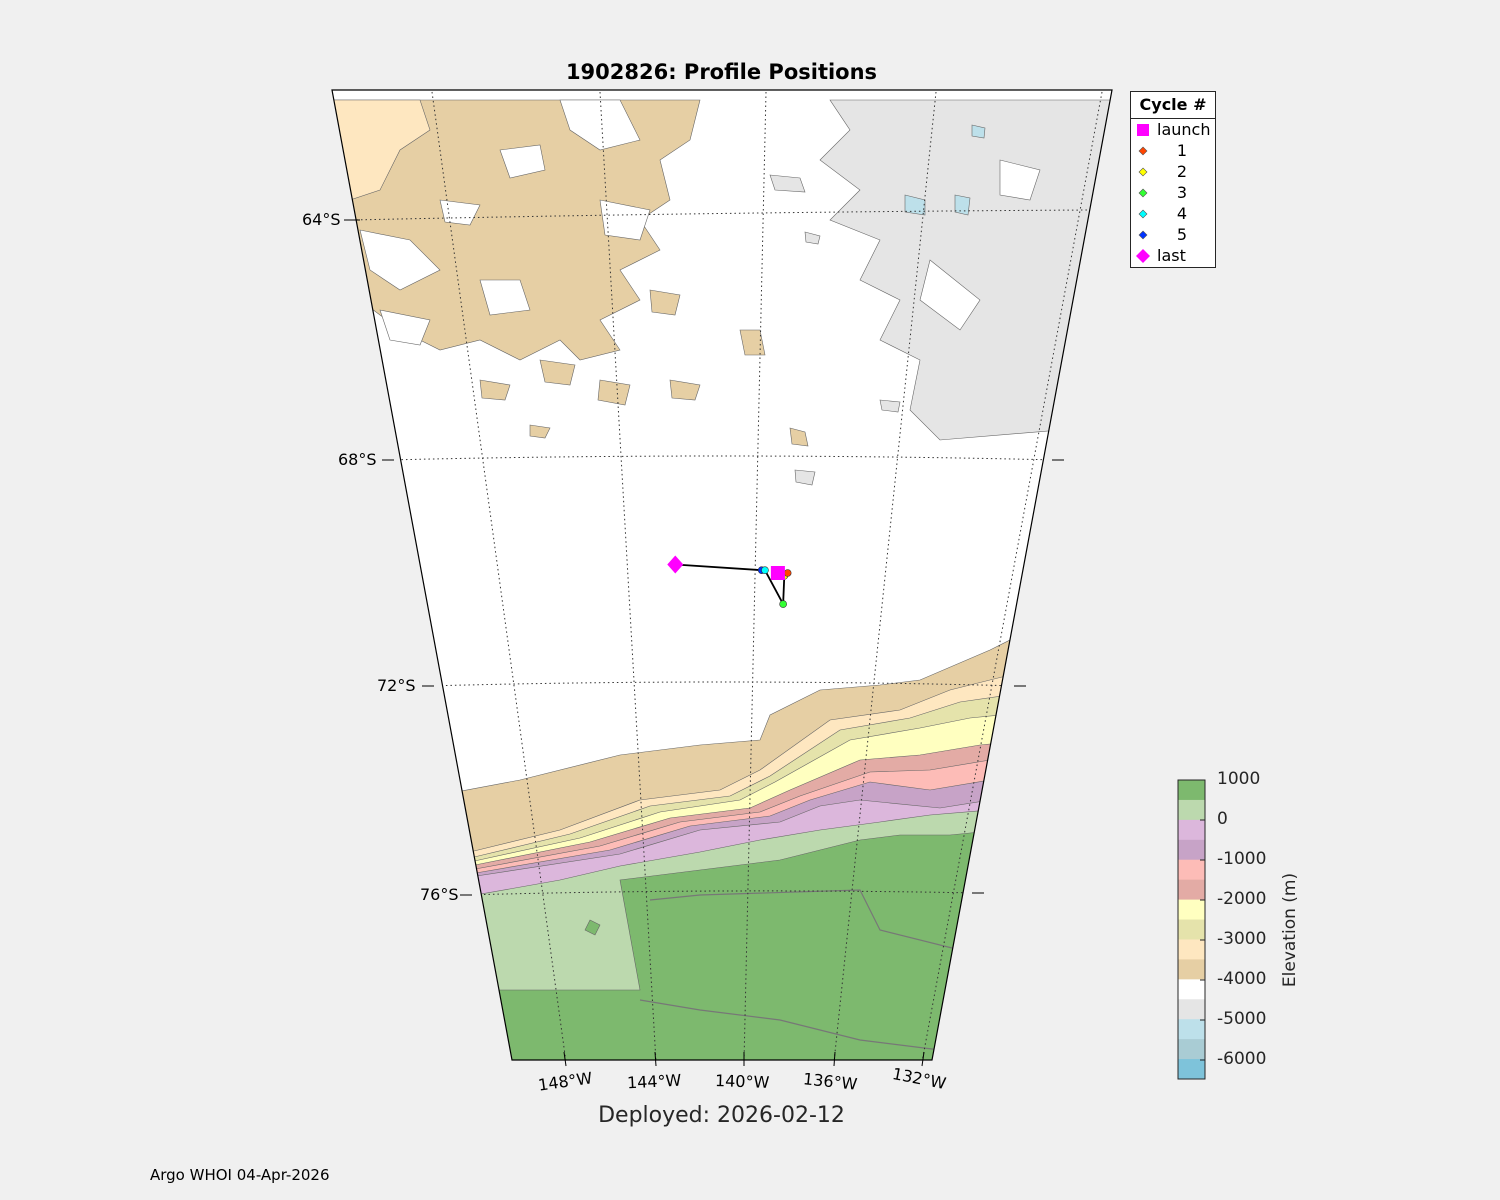  I want to click on colorbar-tick-label: 1000, so click(1239, 779).